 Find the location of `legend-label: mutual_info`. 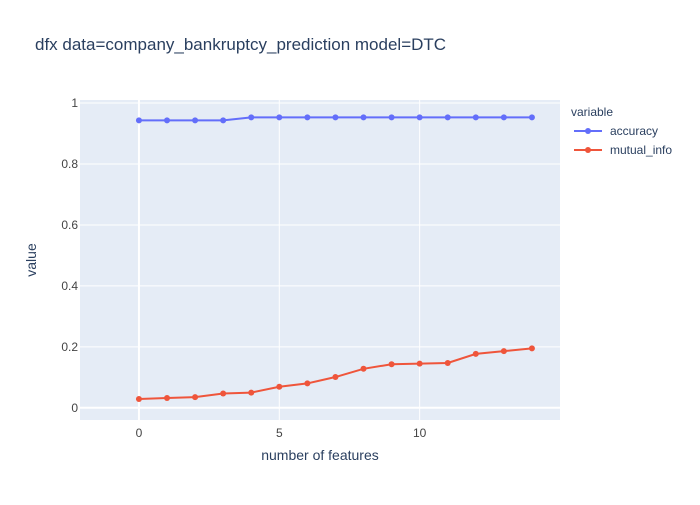

legend-label: mutual_info is located at coordinates (641, 150).